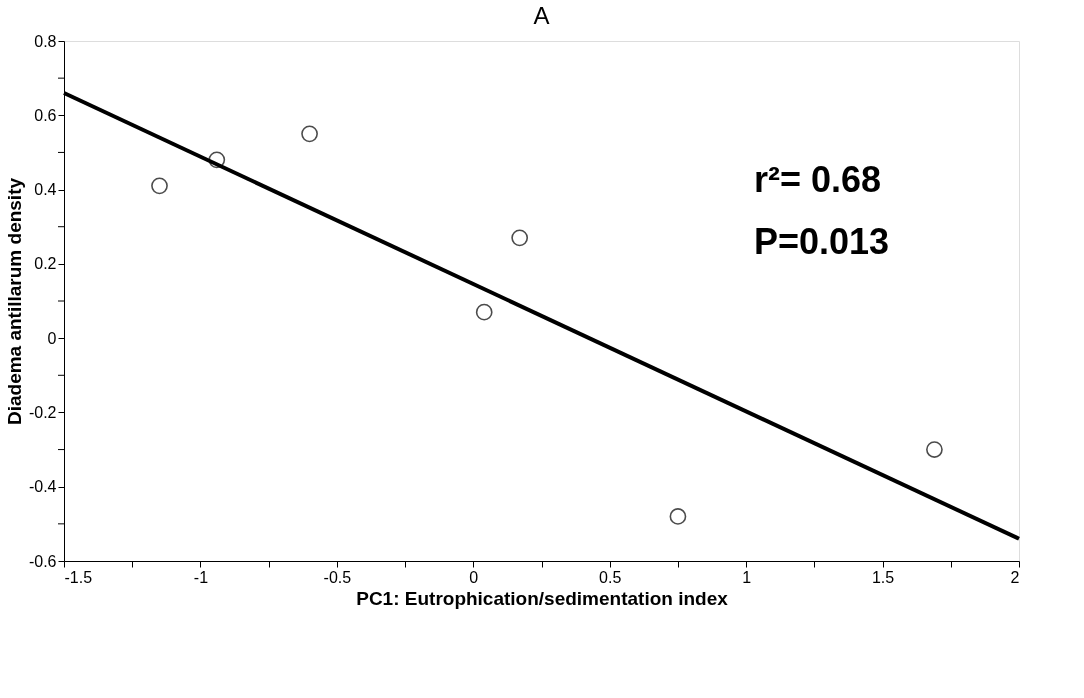 Image resolution: width=1084 pixels, height=698 pixels. Describe the element at coordinates (45, 264) in the screenshot. I see `y-tick-label: 0.2` at that location.